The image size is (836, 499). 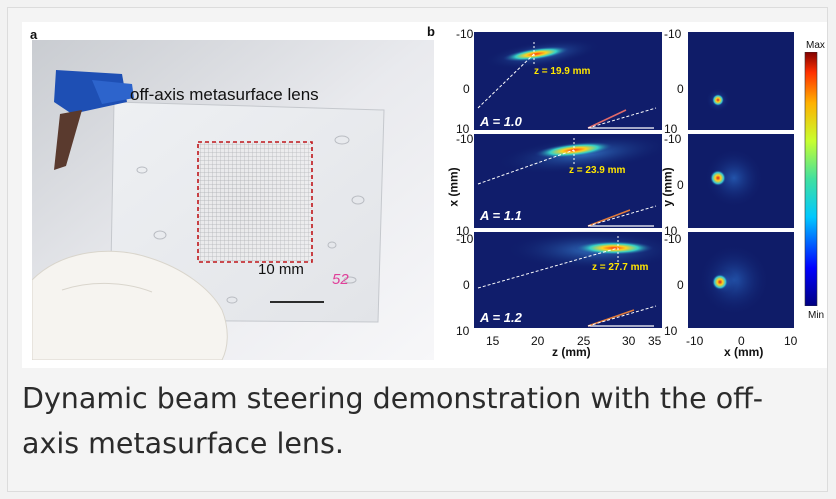 What do you see at coordinates (465, 239) in the screenshot?
I see `xz-ytick-r3-top: -10` at bounding box center [465, 239].